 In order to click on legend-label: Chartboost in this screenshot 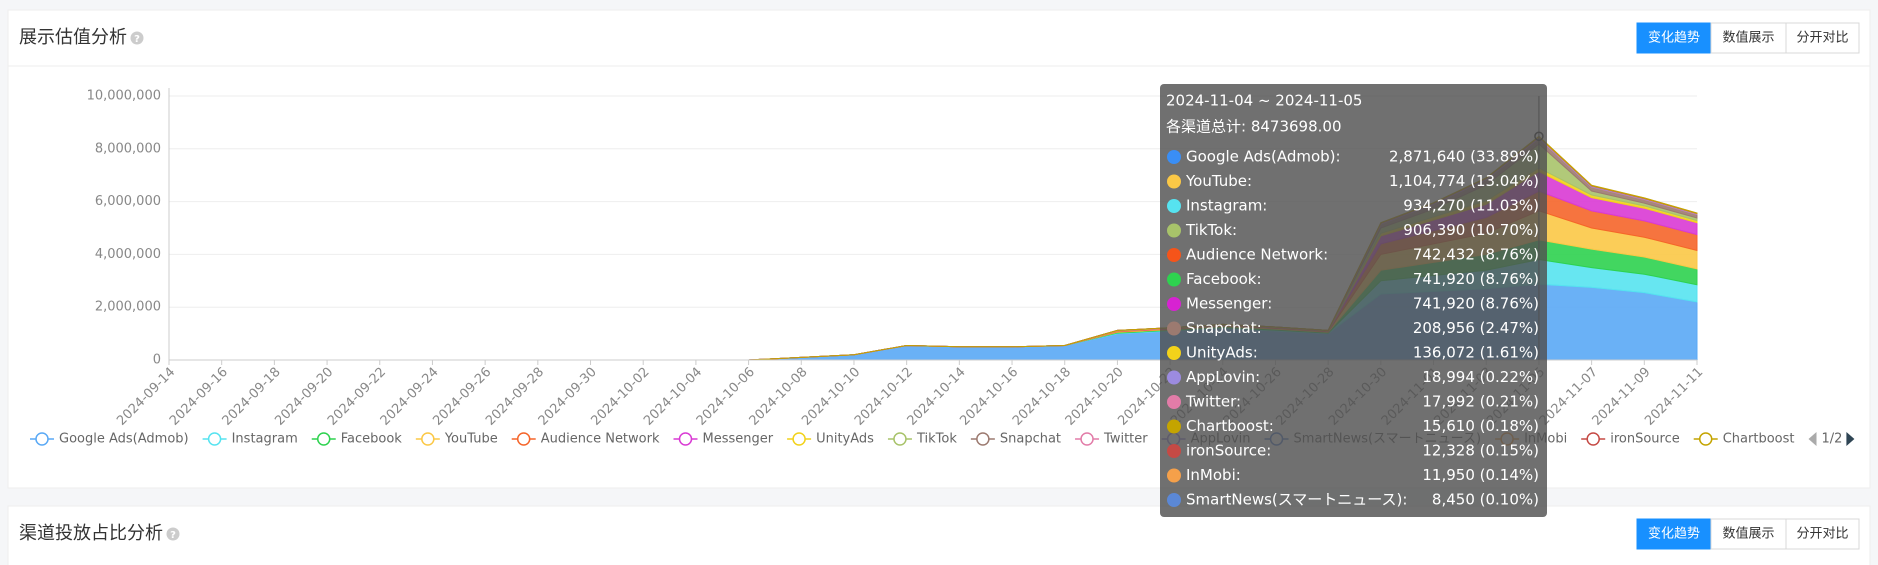, I will do `click(1759, 439)`.